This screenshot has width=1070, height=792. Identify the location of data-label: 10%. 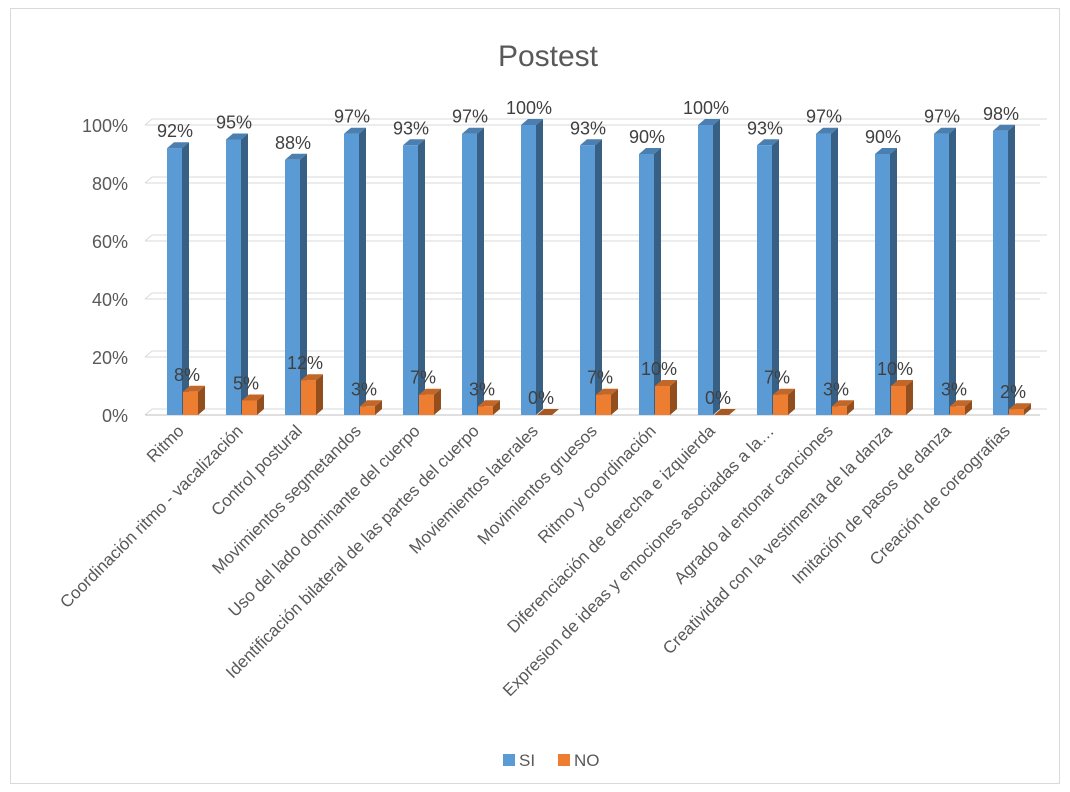
(895, 369).